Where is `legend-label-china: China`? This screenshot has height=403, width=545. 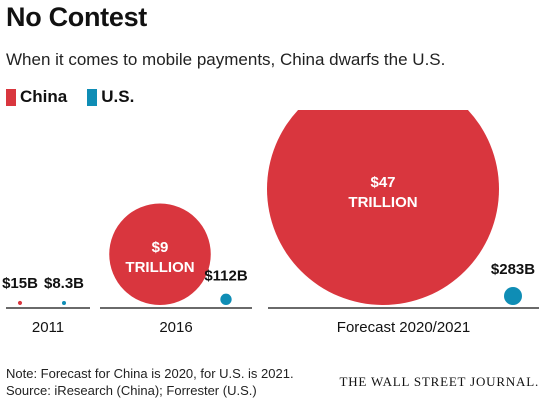
legend-label-china: China is located at coordinates (44, 96).